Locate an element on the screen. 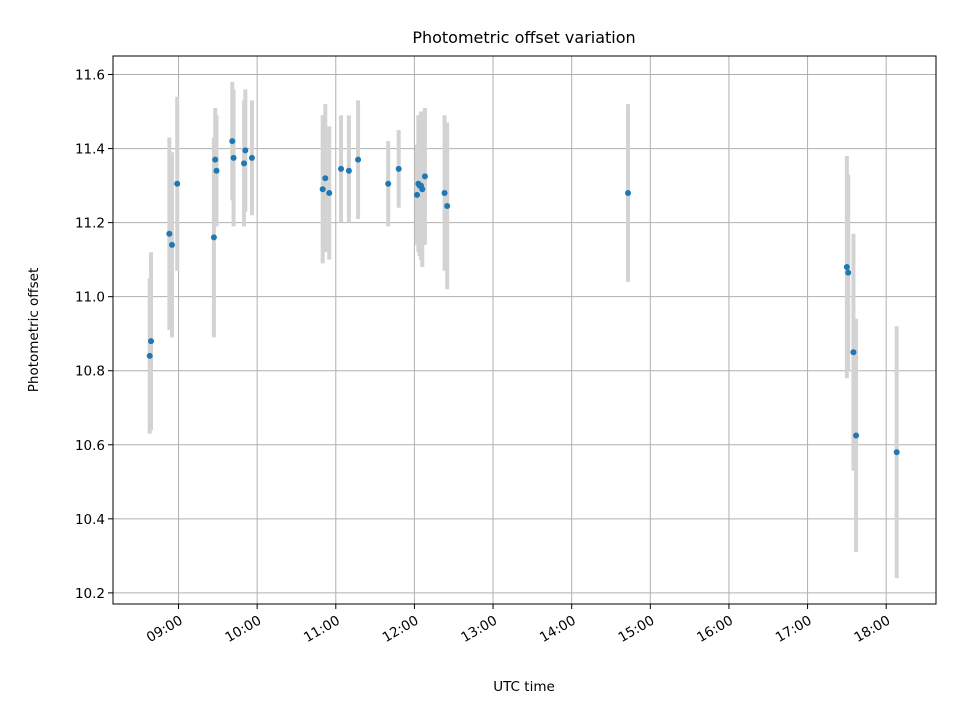 This screenshot has width=960, height=720. x-tick-label: 16:00 is located at coordinates (715, 629).